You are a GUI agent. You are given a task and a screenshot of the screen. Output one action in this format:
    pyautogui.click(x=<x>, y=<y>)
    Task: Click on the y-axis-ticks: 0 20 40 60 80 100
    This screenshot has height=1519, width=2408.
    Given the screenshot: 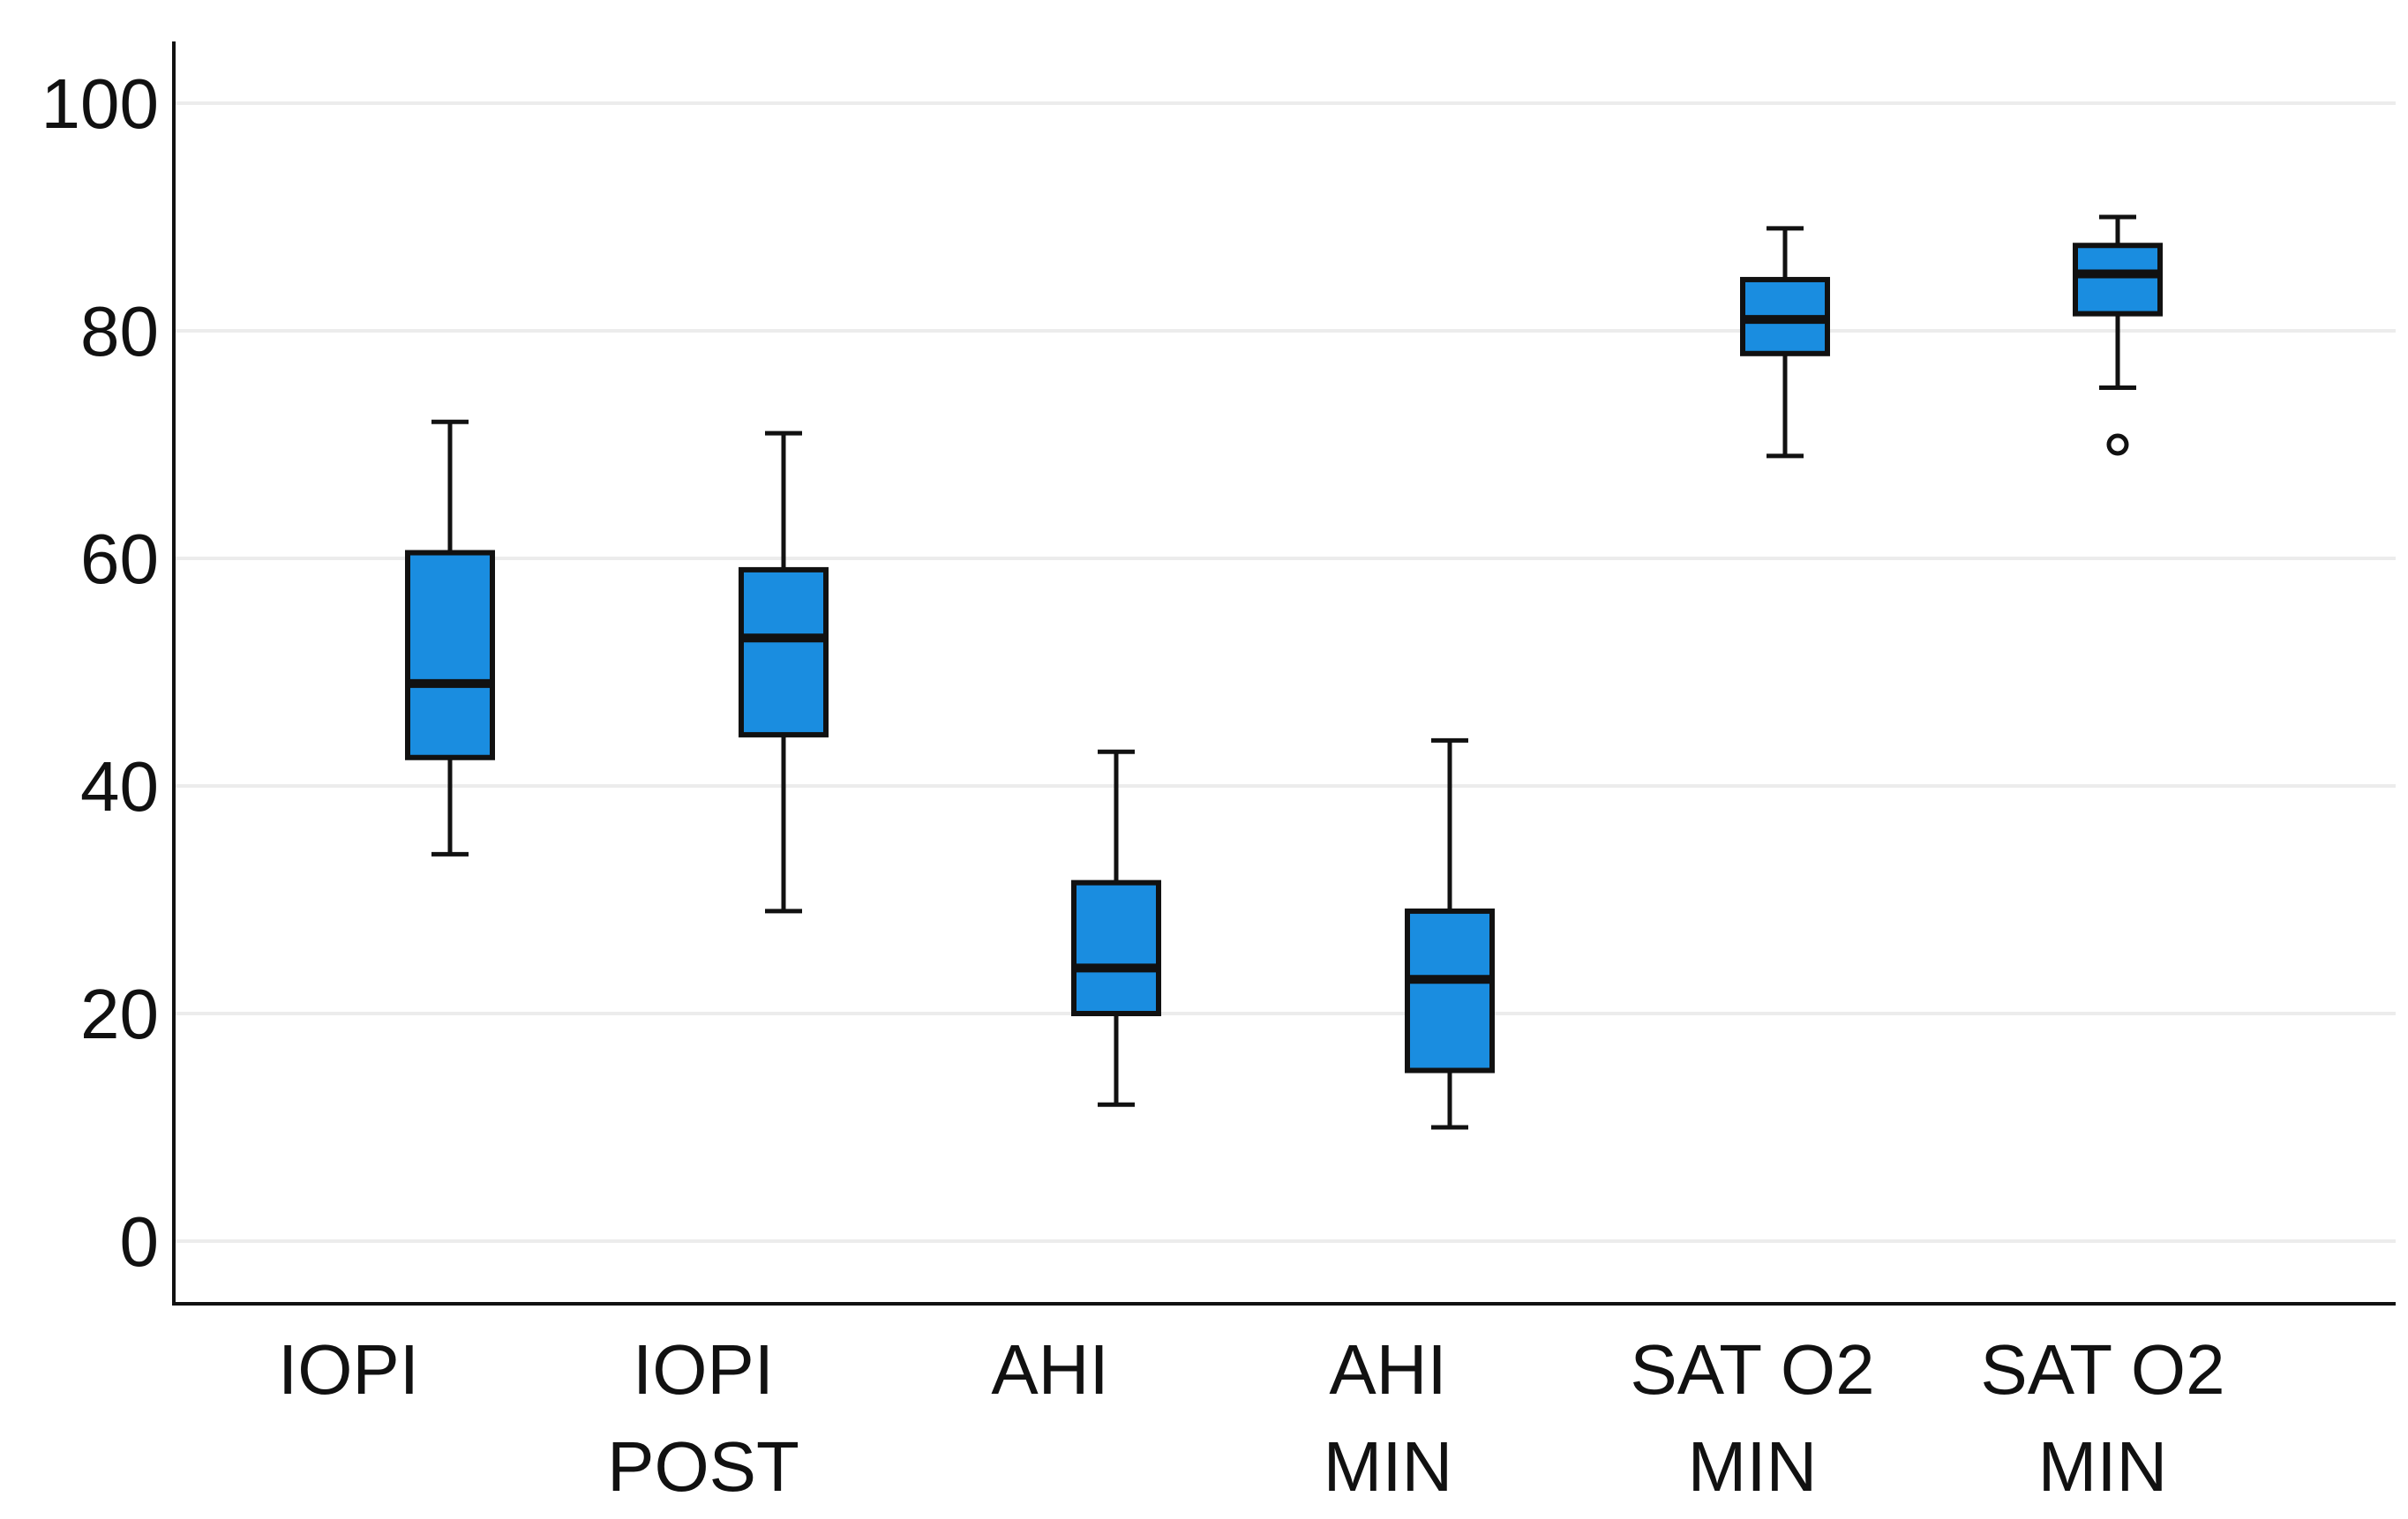 What is the action you would take?
    pyautogui.click(x=100, y=672)
    